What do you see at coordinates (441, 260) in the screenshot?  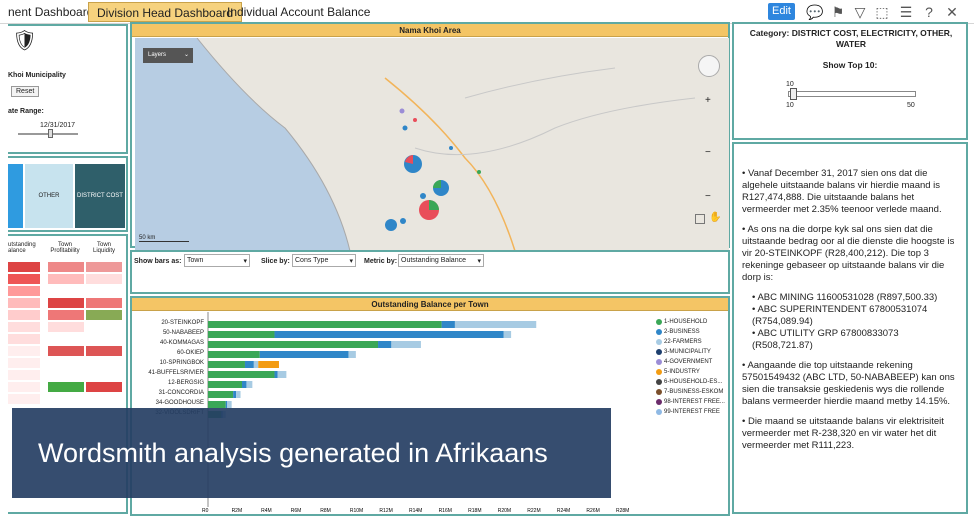 I see `metric-by-select: Outstanding Balance ▾` at bounding box center [441, 260].